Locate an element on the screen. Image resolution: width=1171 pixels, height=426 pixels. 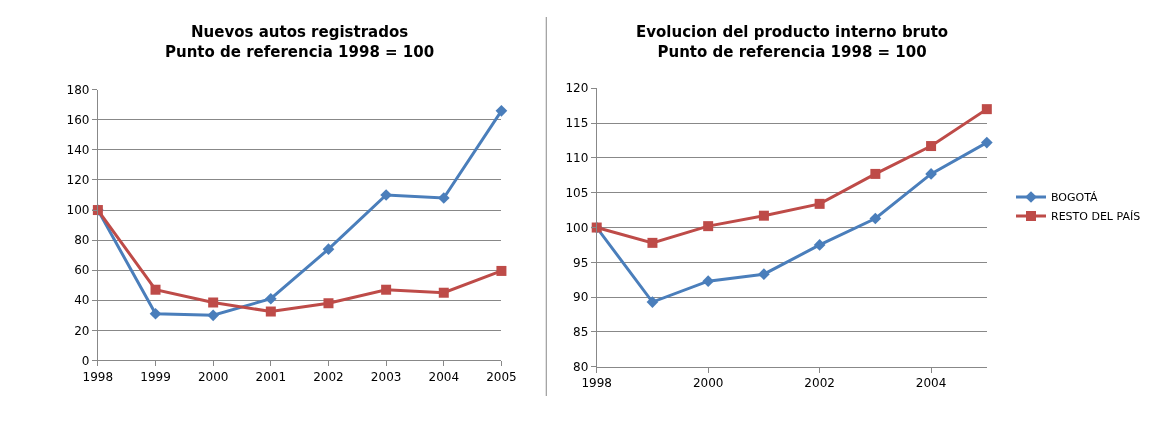
x-tick-label: 2003 is located at coordinates (386, 376).